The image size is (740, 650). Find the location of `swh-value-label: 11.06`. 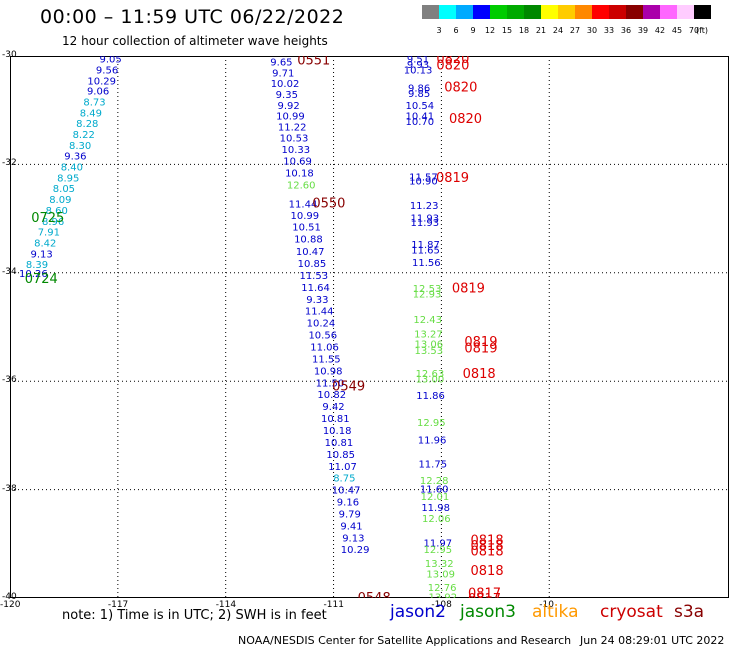

swh-value-label: 11.06 is located at coordinates (324, 348).